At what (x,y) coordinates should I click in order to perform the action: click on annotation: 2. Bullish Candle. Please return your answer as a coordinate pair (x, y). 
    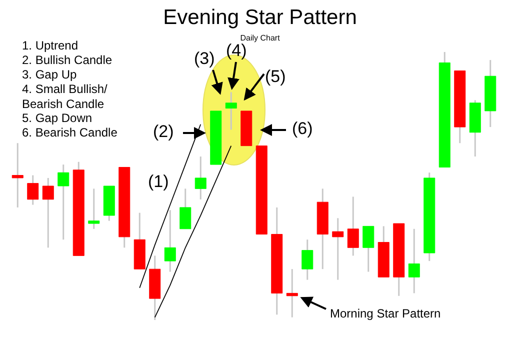
    Looking at the image, I should click on (67, 59).